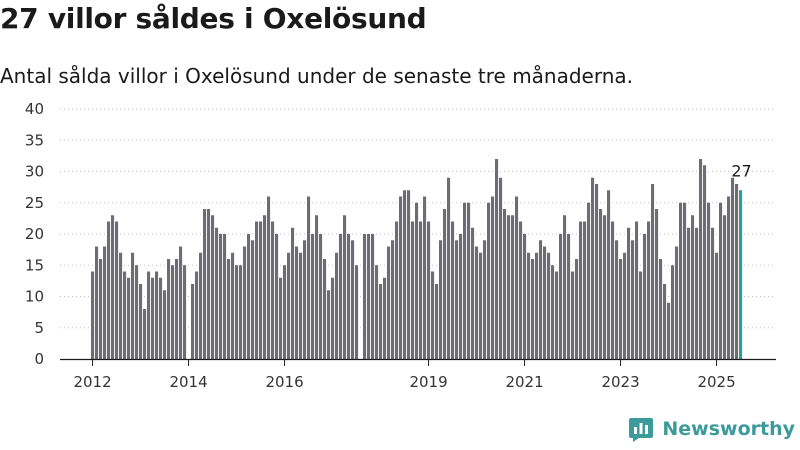 The width and height of the screenshot is (800, 450). What do you see at coordinates (34, 140) in the screenshot?
I see `y-tick-label: 35` at bounding box center [34, 140].